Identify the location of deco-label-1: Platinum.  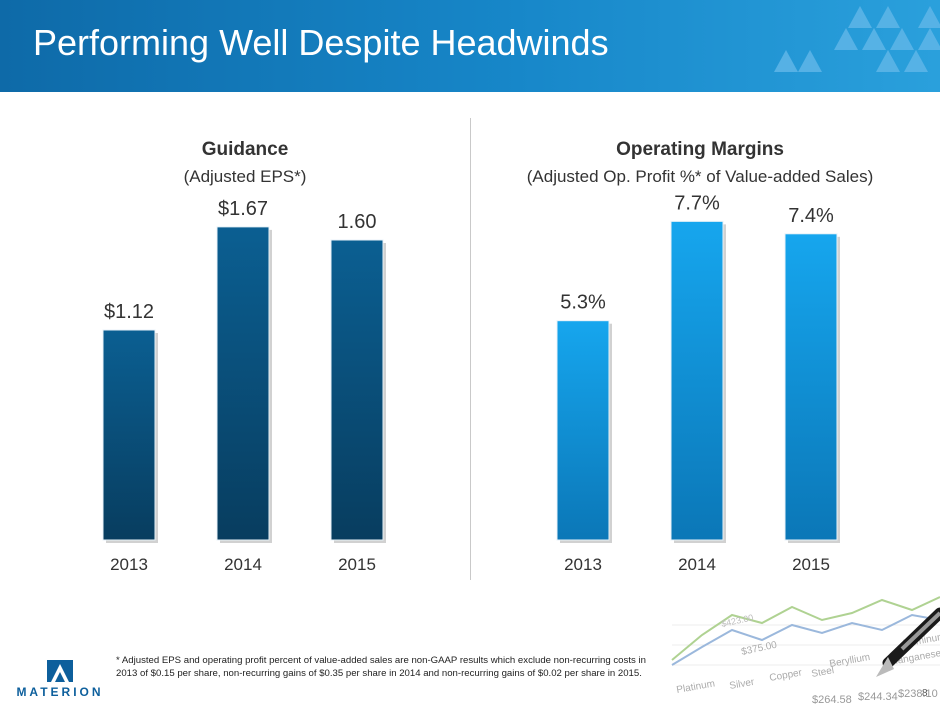
(696, 687).